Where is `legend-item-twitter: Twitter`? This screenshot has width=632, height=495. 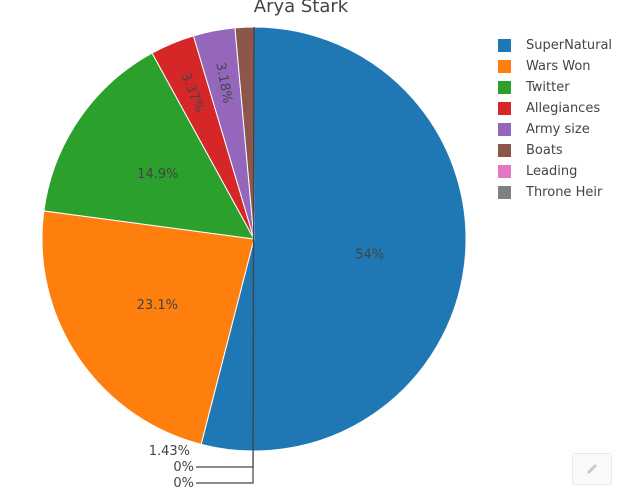
legend-item-twitter: Twitter is located at coordinates (555, 87).